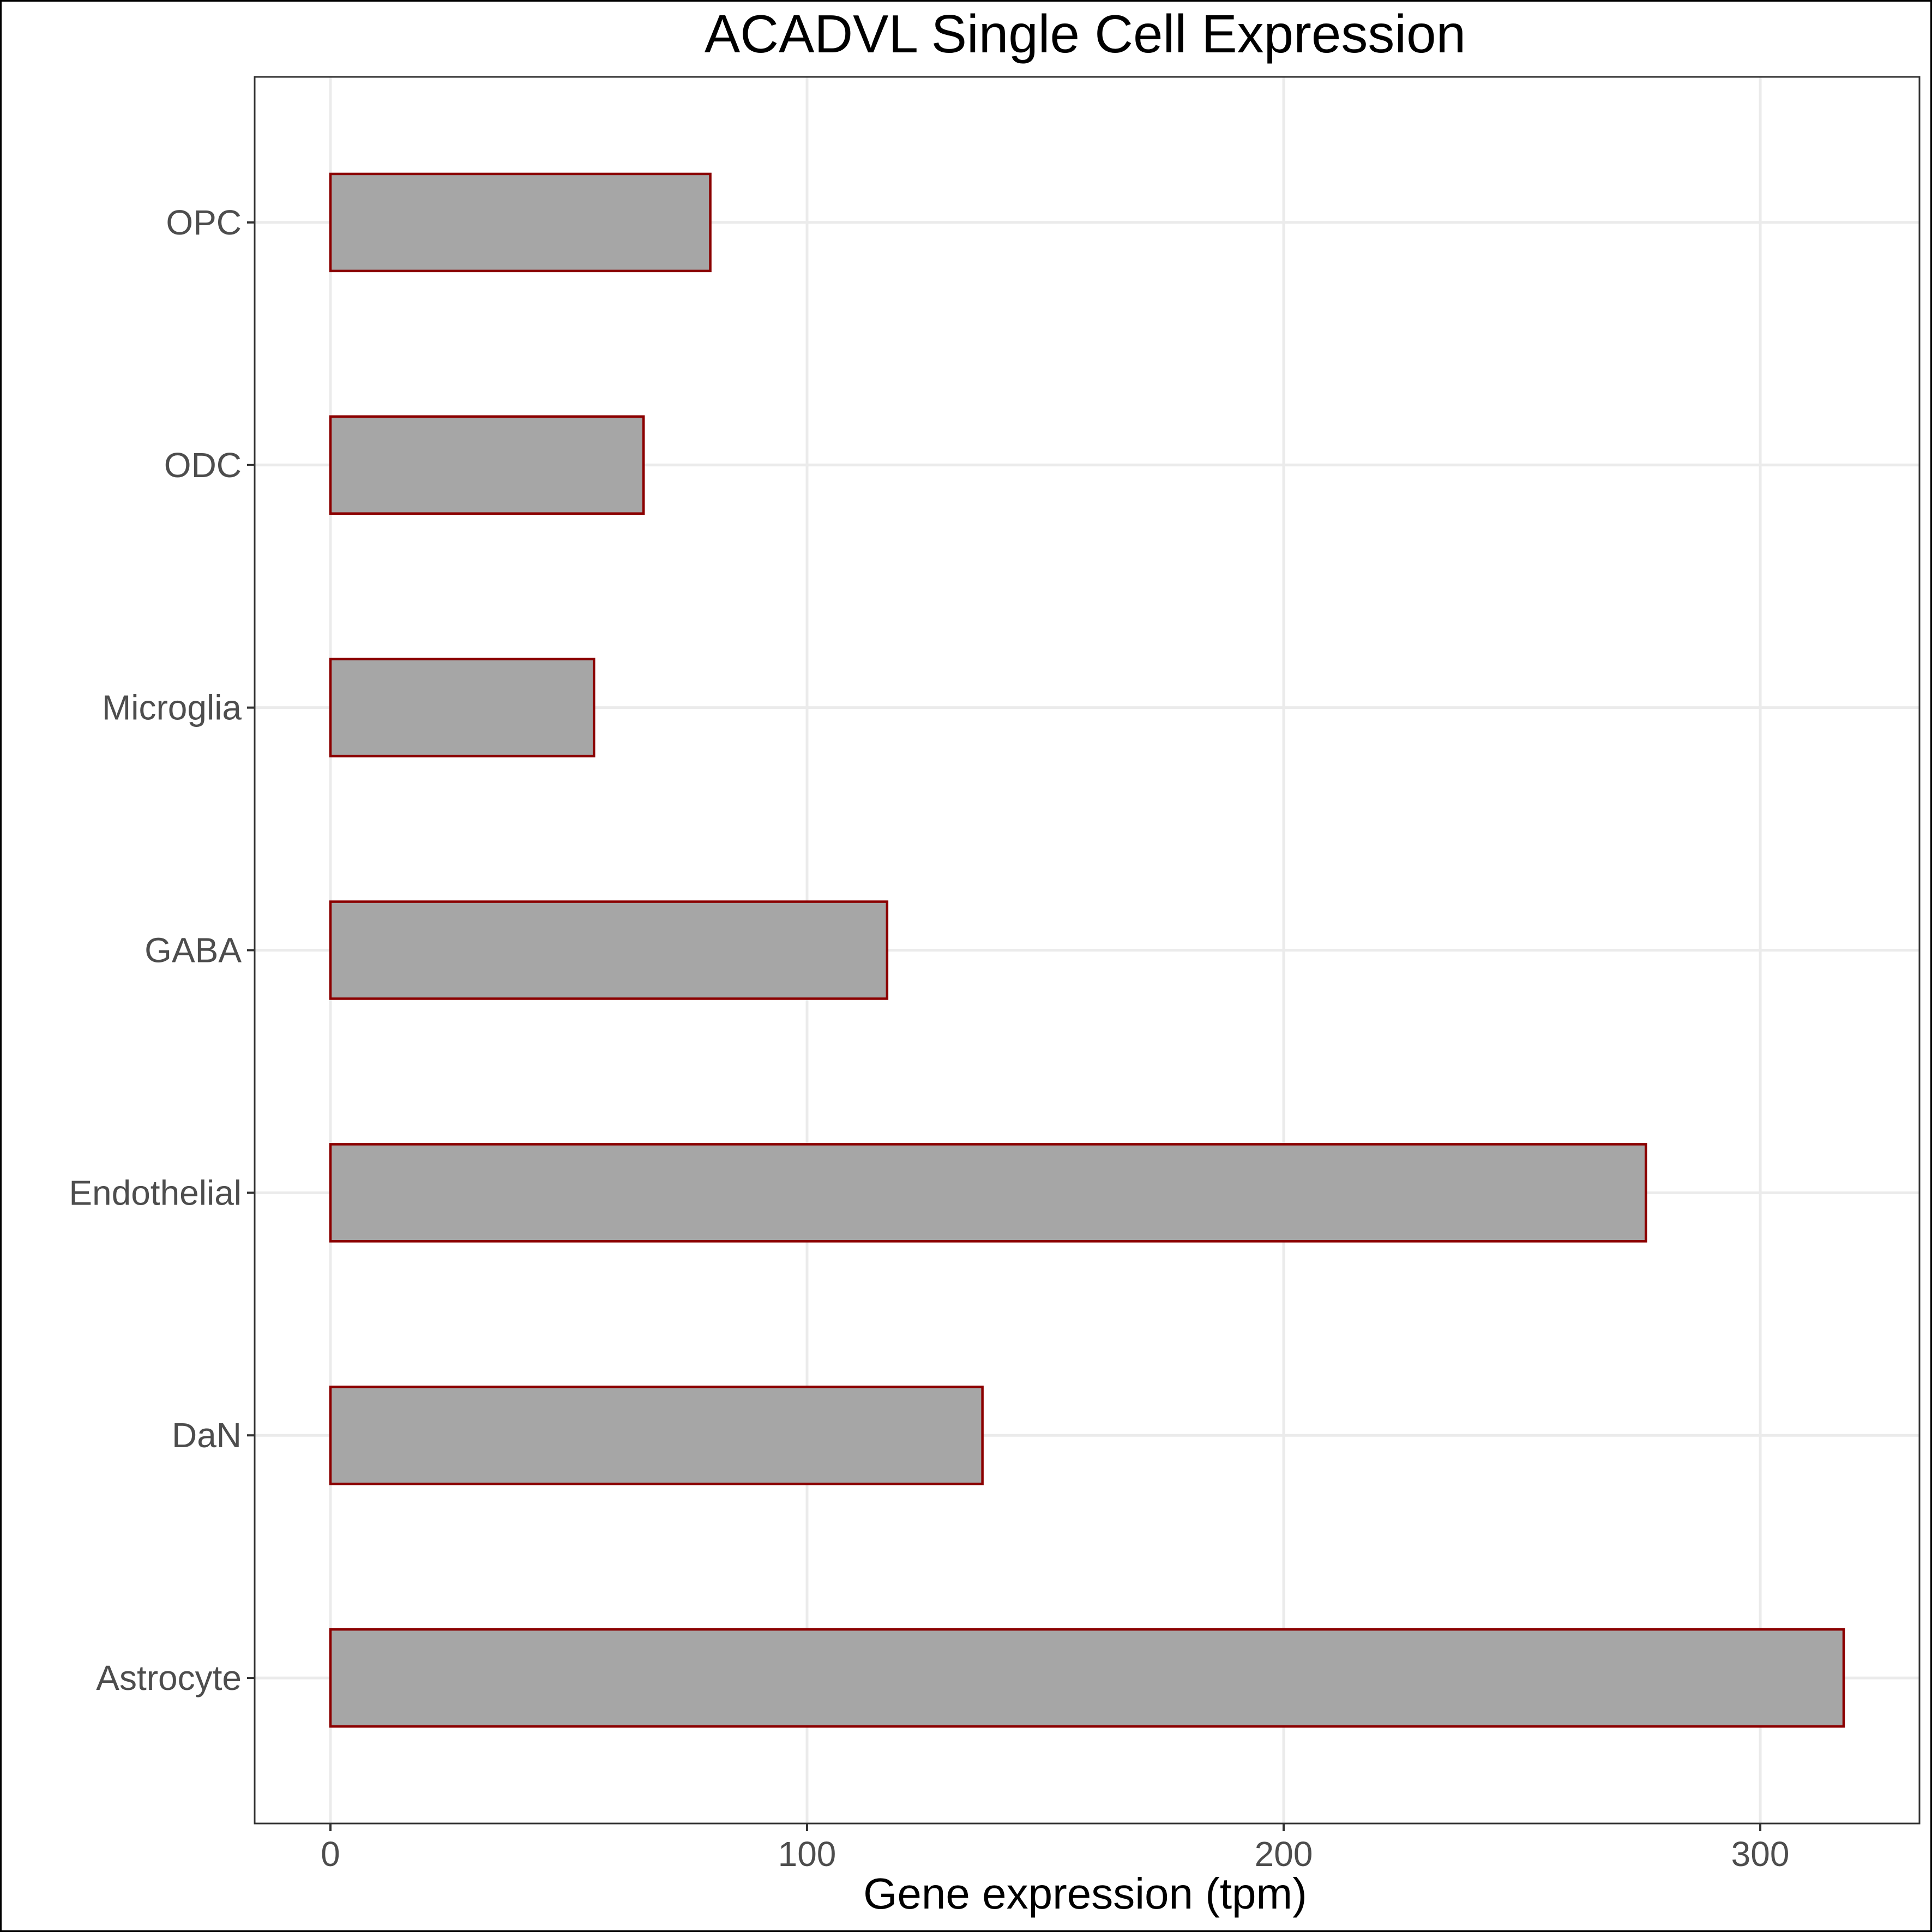 This screenshot has height=1932, width=1932. I want to click on x-tick-label-100: 100, so click(807, 1854).